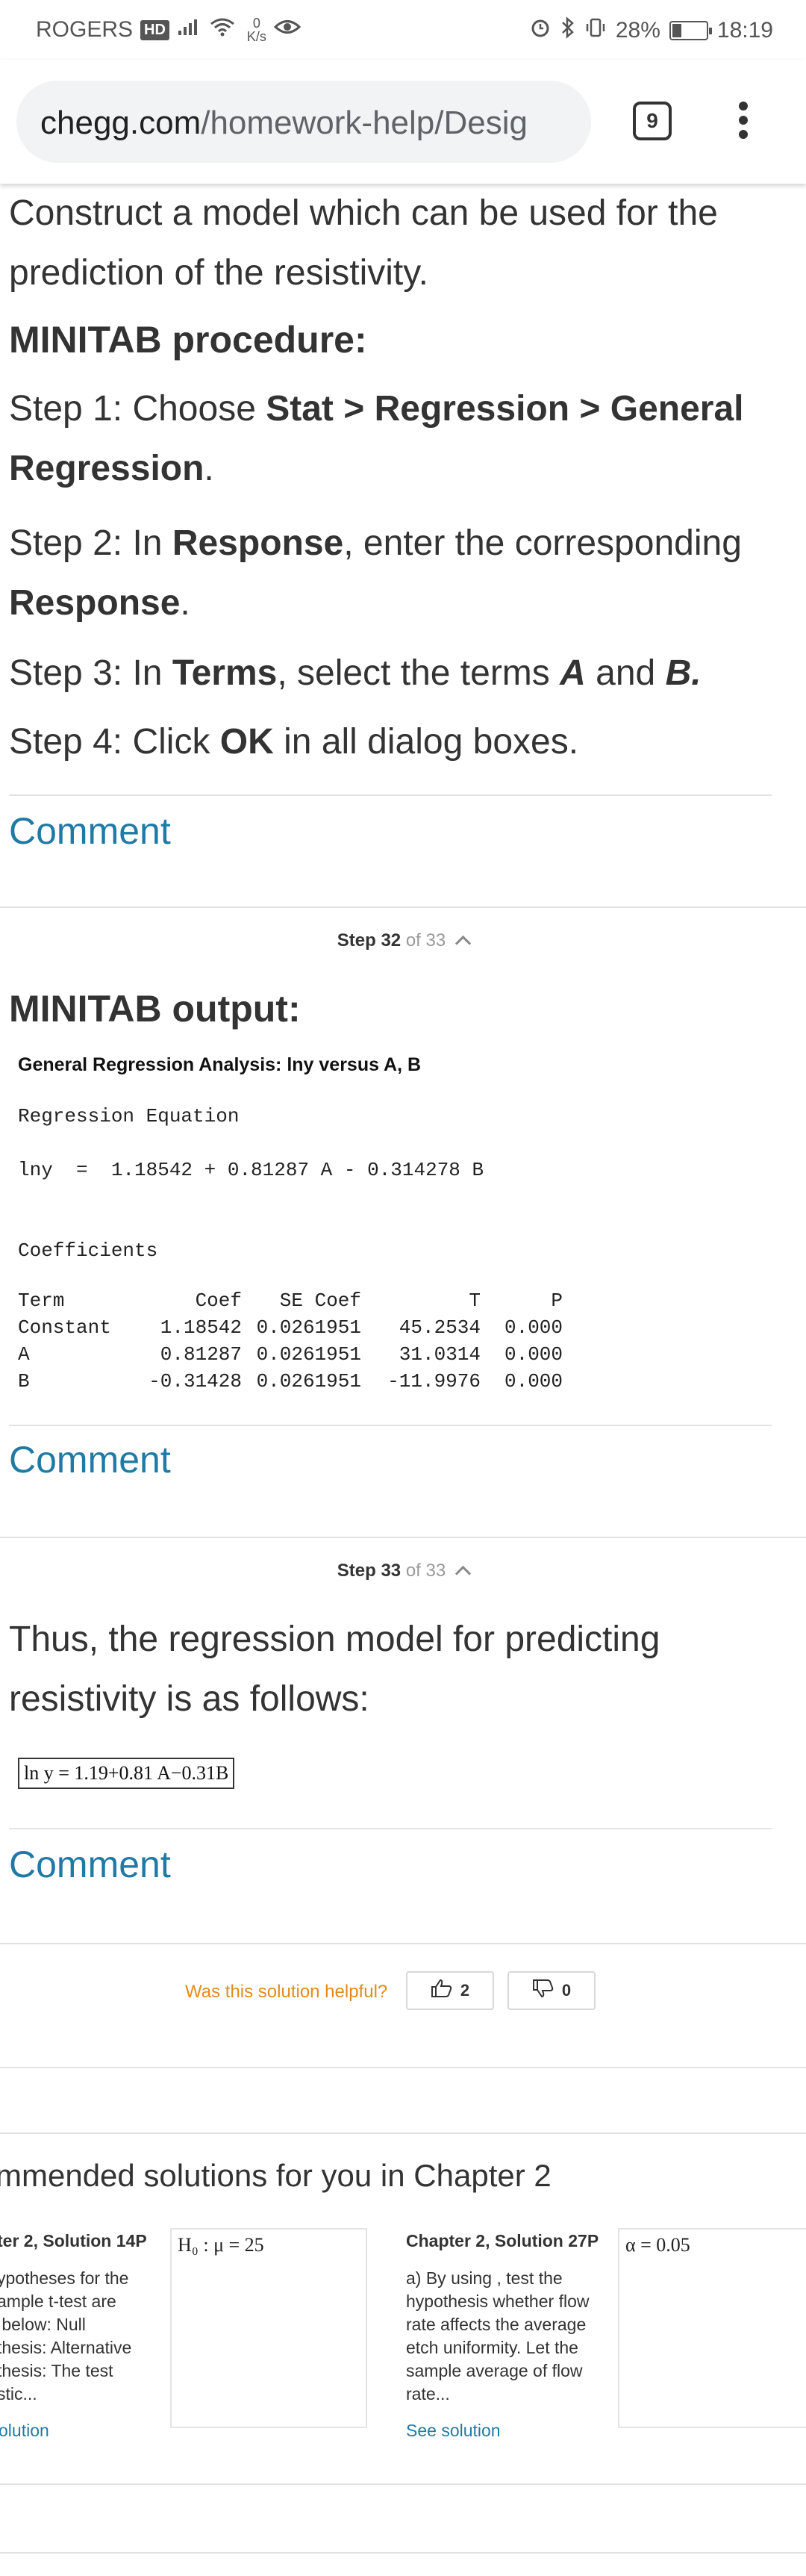 This screenshot has height=2576, width=806. What do you see at coordinates (268, 2328) in the screenshot?
I see `solution-thumbnail: H₀ : μ = 25` at bounding box center [268, 2328].